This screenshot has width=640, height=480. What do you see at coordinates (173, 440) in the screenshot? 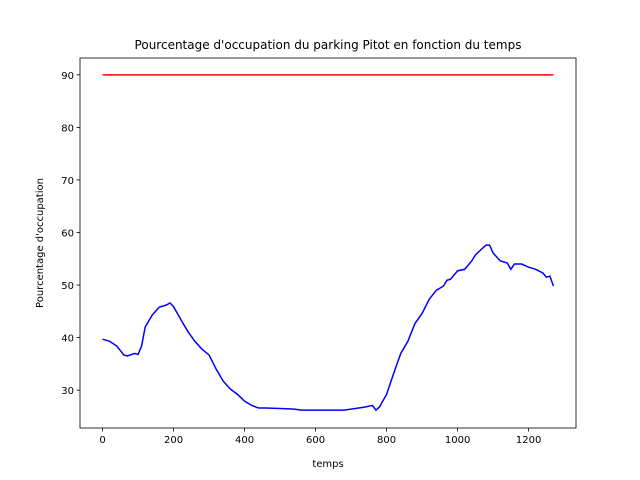
I see `x-tick-label: 200` at bounding box center [173, 440].